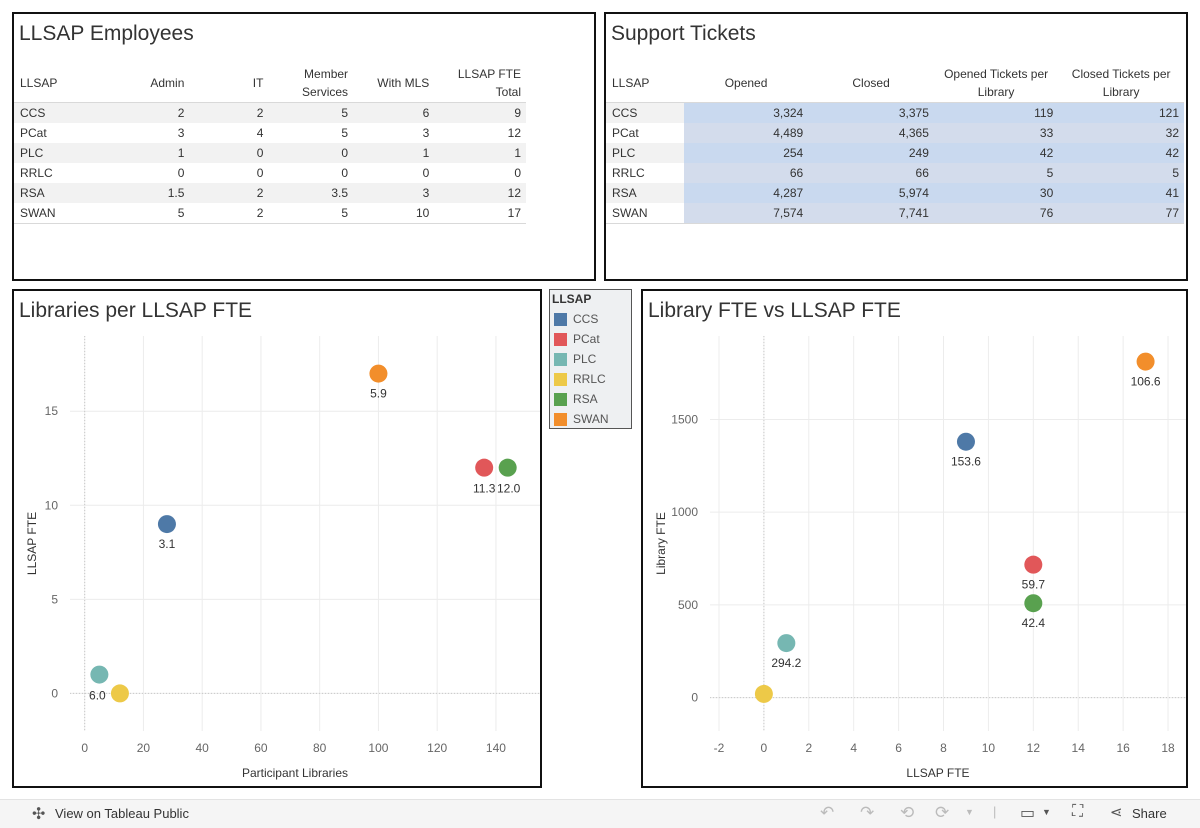 The width and height of the screenshot is (1200, 828). I want to click on tableau-logo-icon: ✣, so click(39, 814).